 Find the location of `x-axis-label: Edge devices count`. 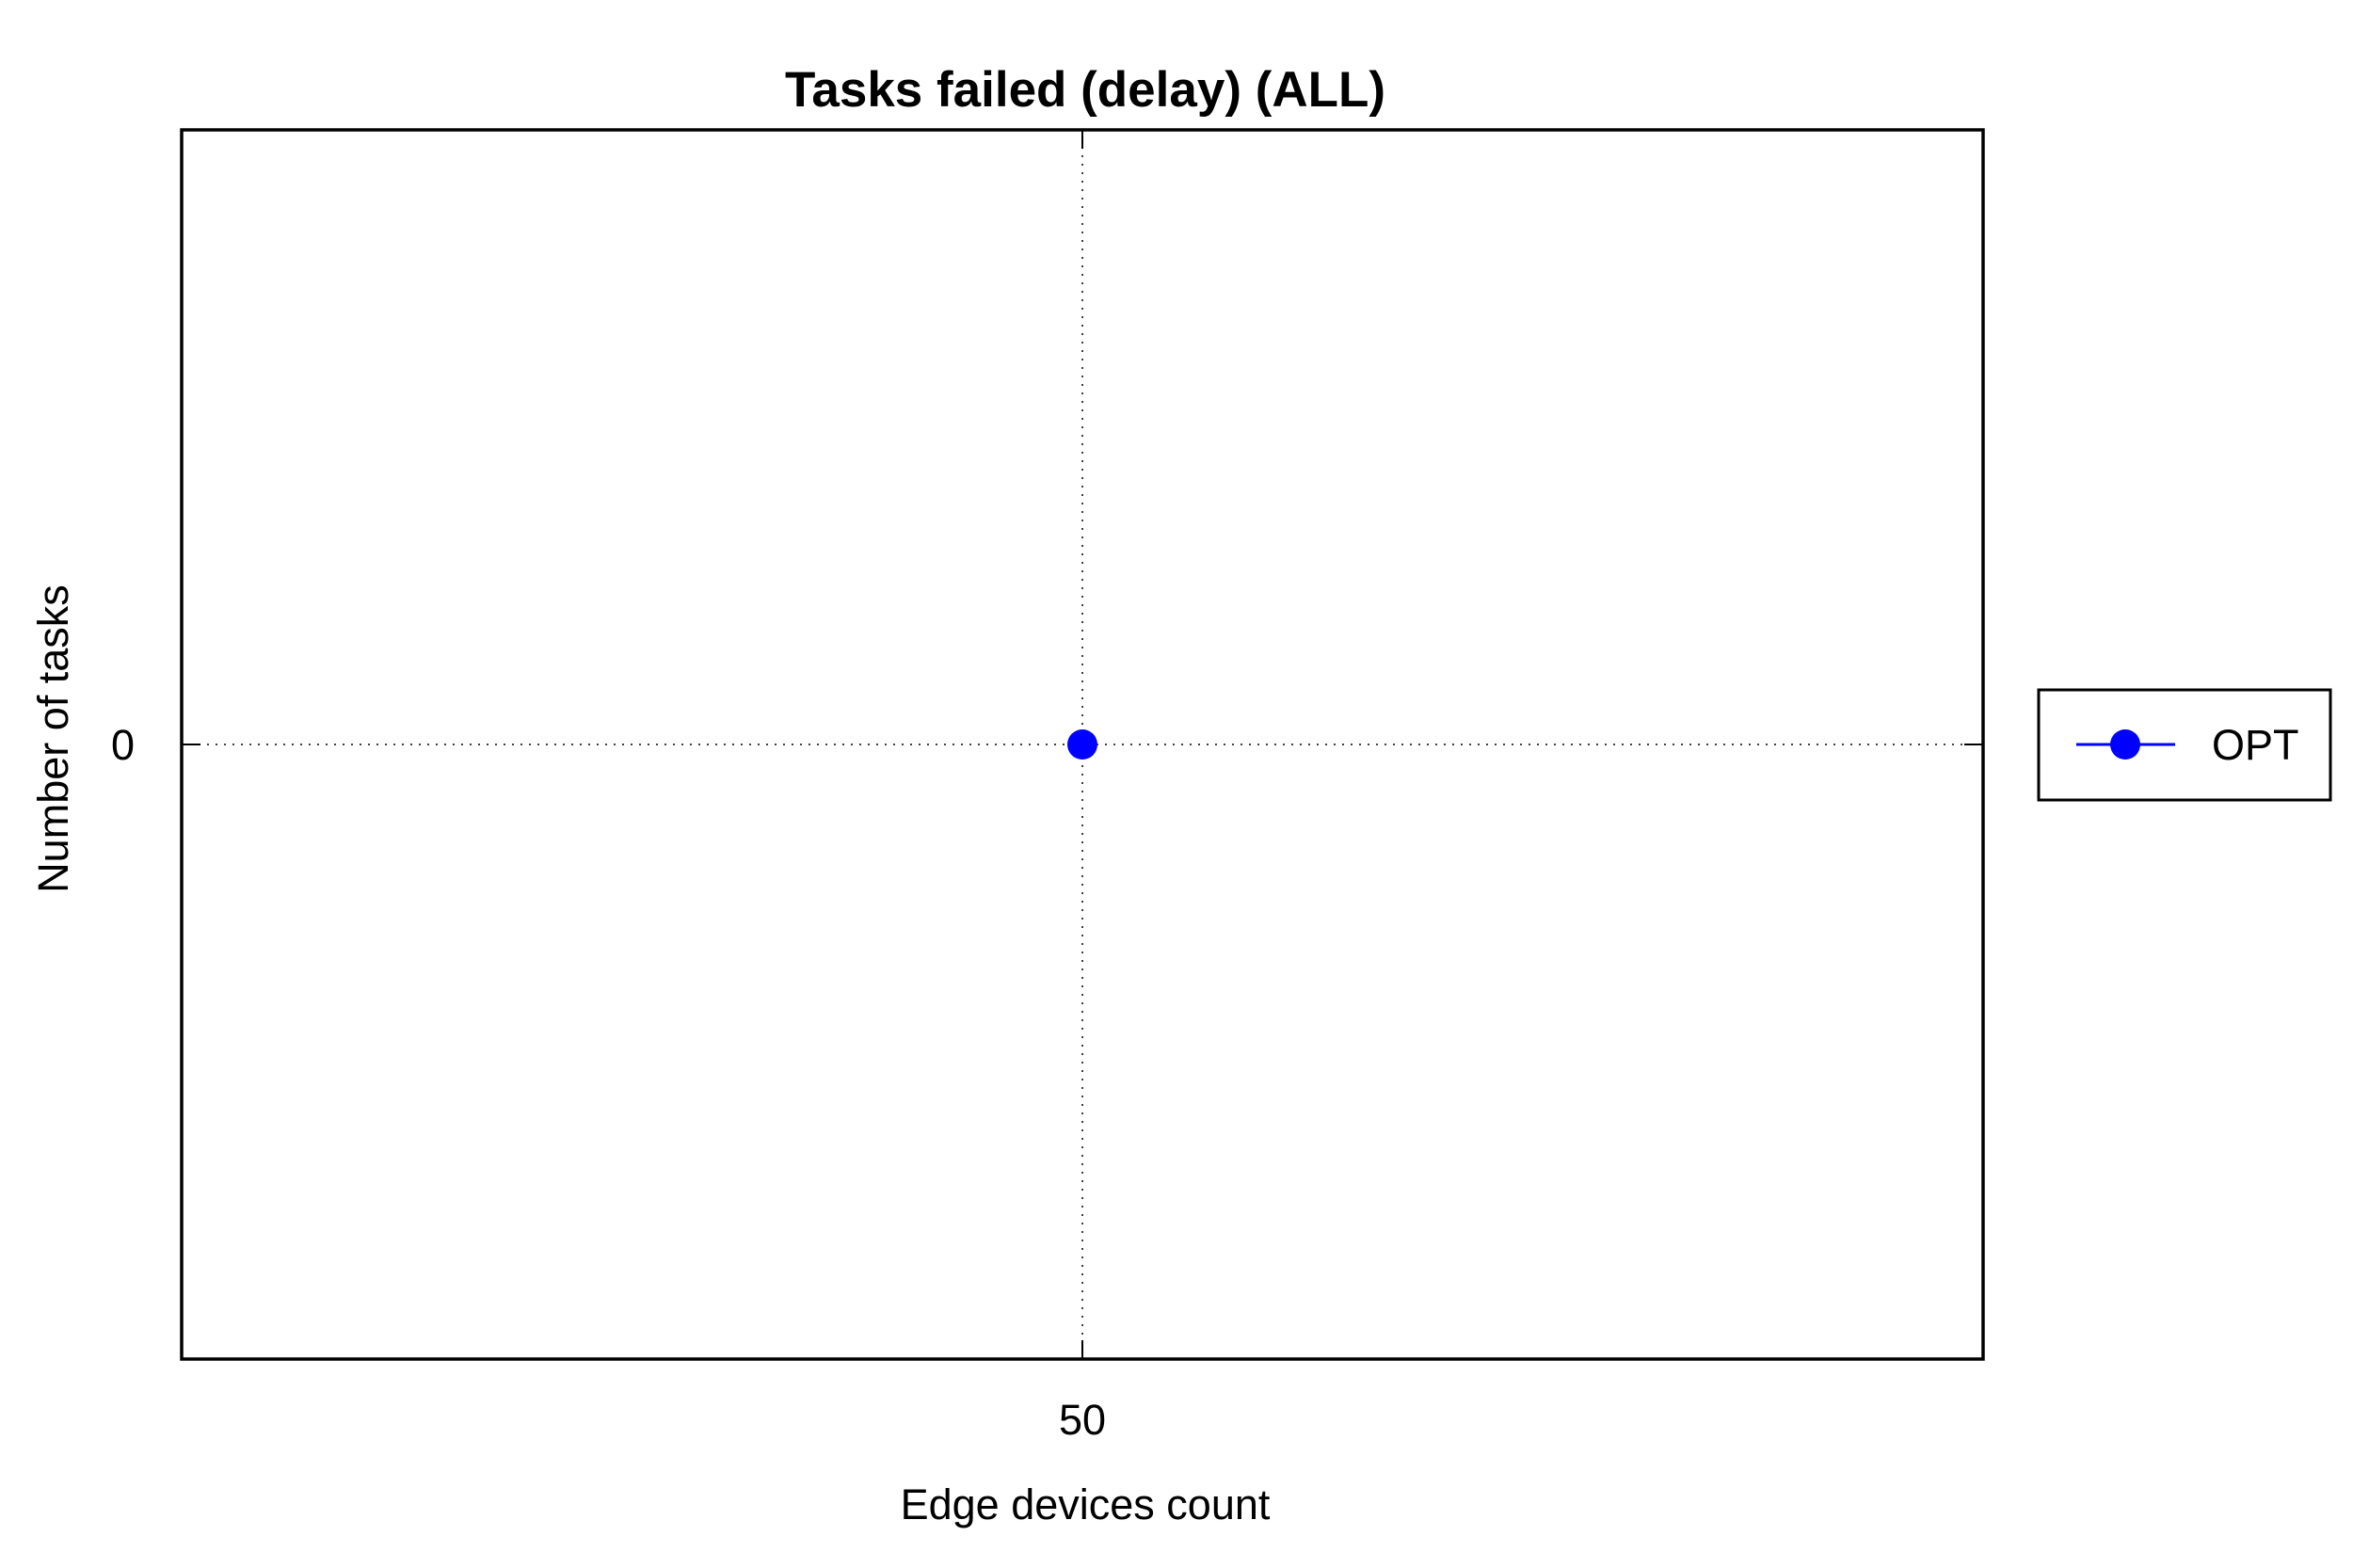

x-axis-label: Edge devices count is located at coordinates (1086, 1504).